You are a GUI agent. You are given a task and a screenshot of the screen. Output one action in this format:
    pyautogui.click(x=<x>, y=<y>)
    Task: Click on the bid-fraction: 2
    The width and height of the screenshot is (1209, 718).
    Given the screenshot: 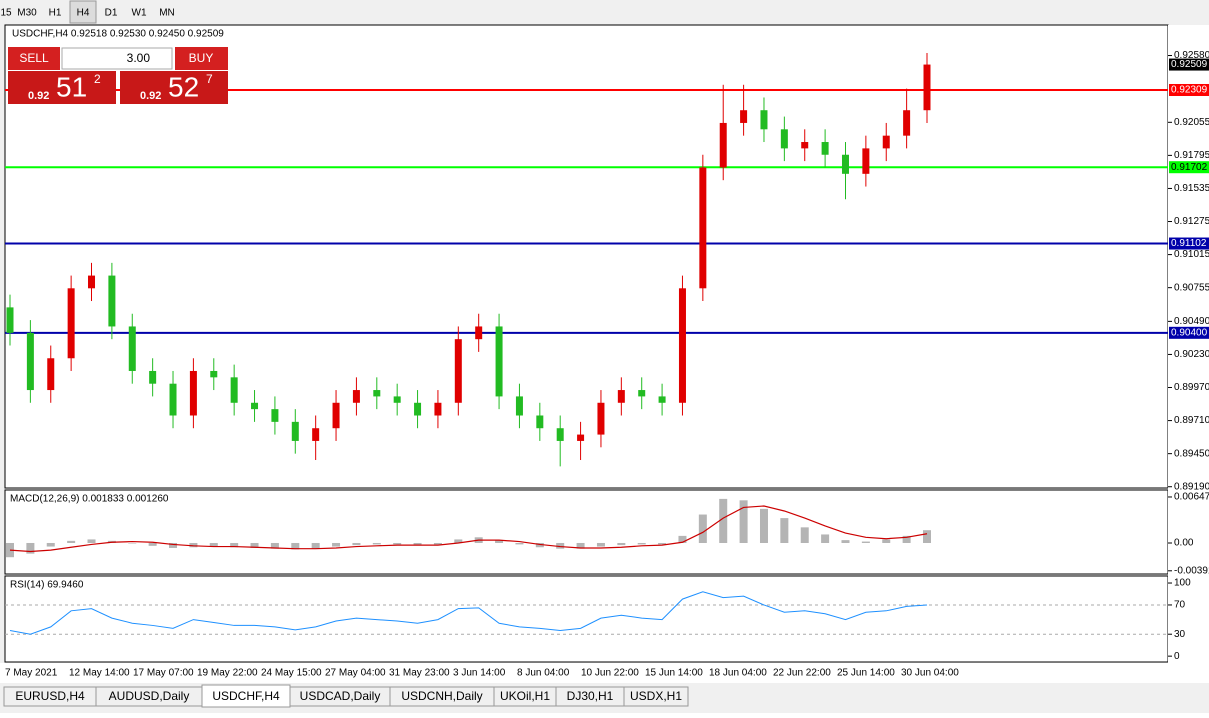 What is the action you would take?
    pyautogui.click(x=97, y=79)
    